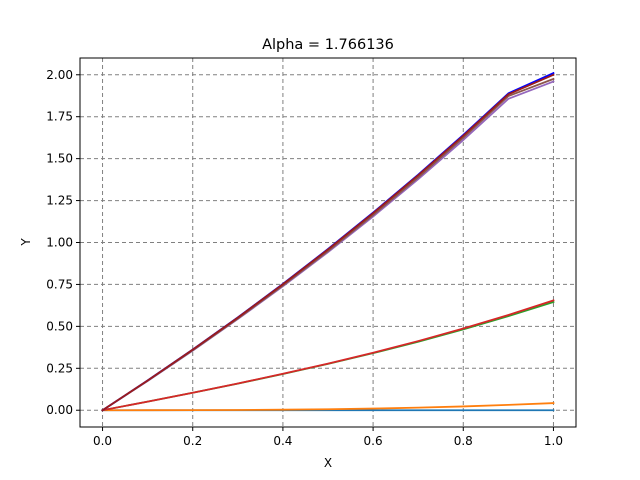 This screenshot has height=480, width=640. What do you see at coordinates (59, 410) in the screenshot?
I see `y-tick-label: 0.00` at bounding box center [59, 410].